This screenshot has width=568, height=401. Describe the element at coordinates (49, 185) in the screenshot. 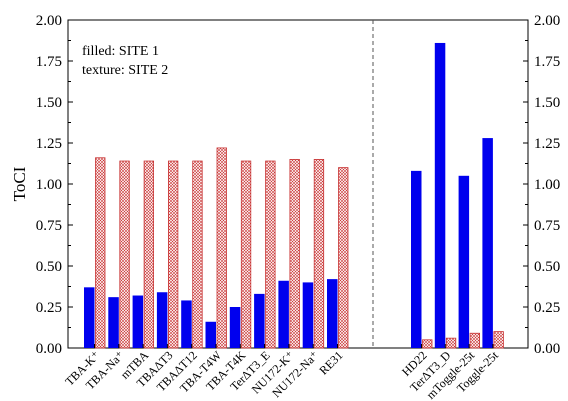

I see `y-tick-label-left: 1.00` at that location.